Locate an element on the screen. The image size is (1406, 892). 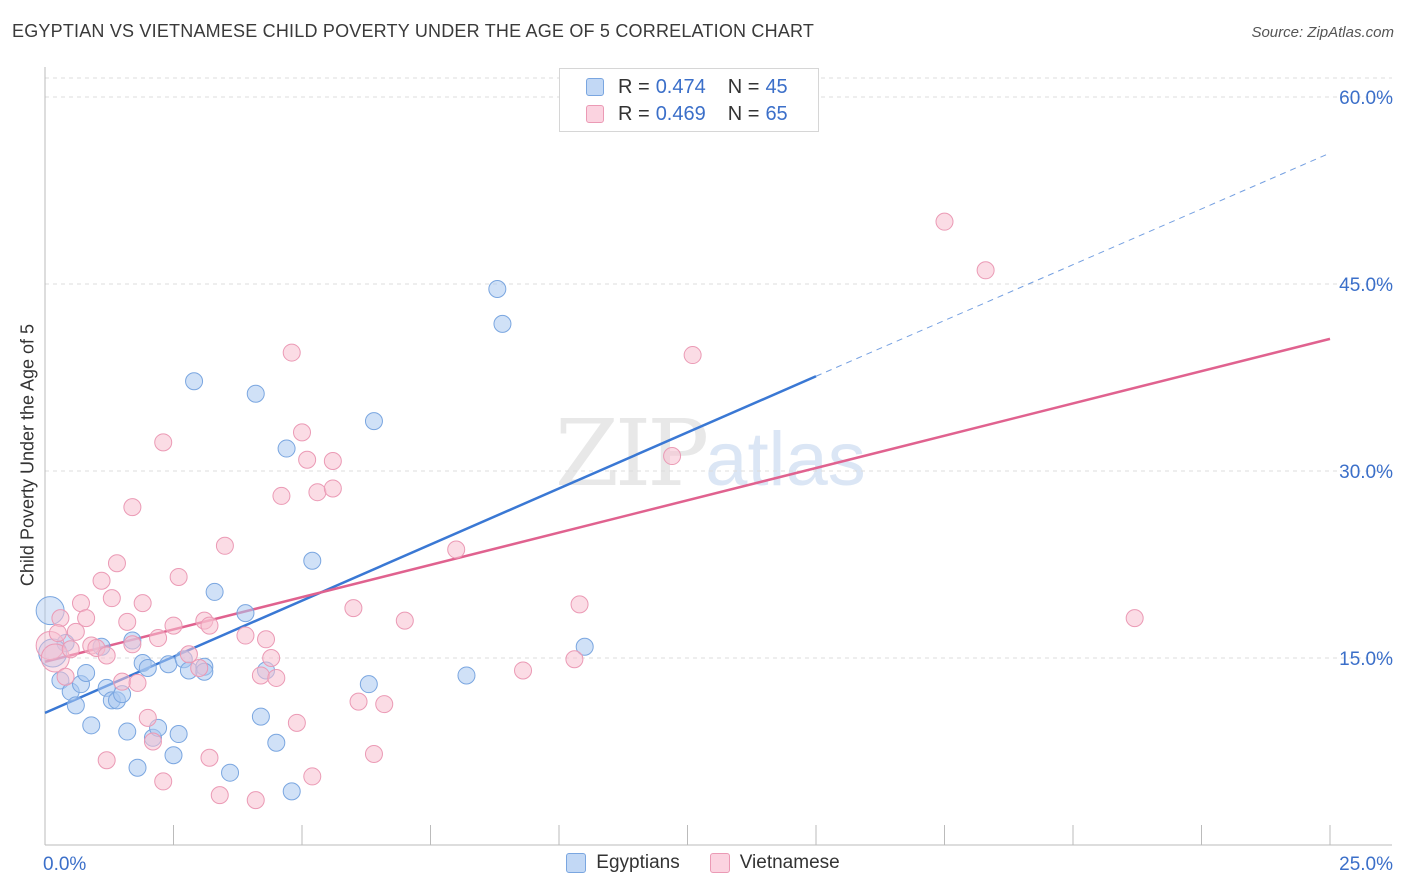
stats-legend: R = 0.474 N = 45 R = 0.469 N = 65 is located at coordinates (689, 100).